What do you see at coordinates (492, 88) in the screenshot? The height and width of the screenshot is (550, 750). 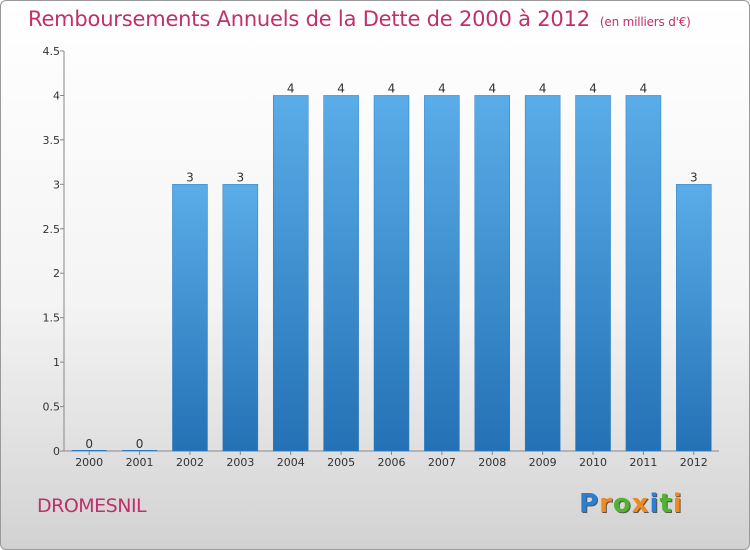 I see `data-label-2008: 4` at bounding box center [492, 88].